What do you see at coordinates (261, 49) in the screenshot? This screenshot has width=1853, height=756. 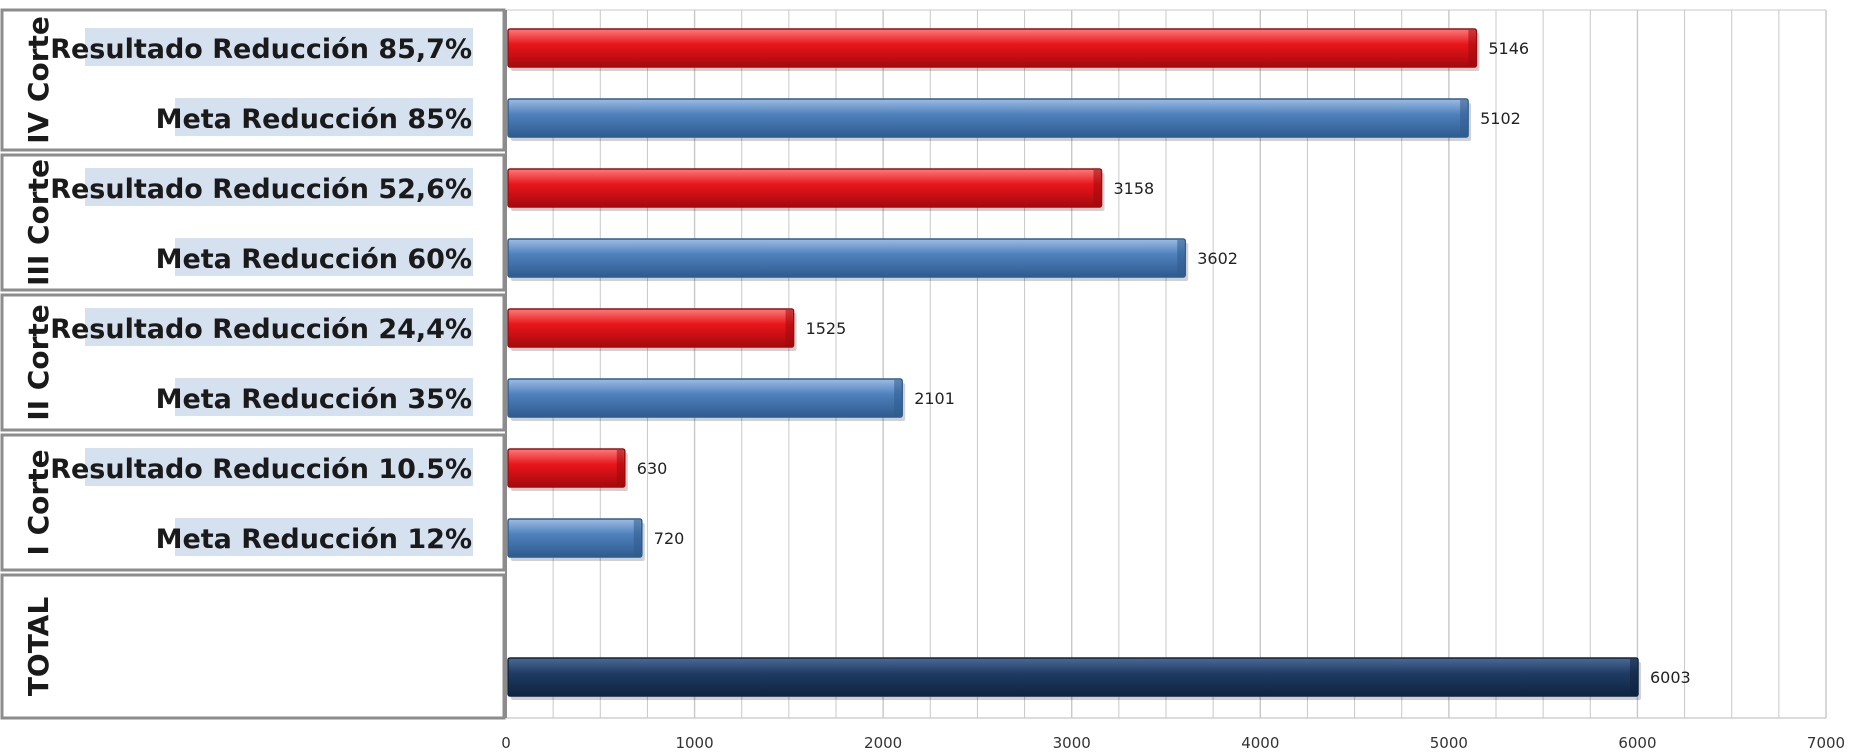 I see `bar-category-label: Resultado Reducción 85,7%` at bounding box center [261, 49].